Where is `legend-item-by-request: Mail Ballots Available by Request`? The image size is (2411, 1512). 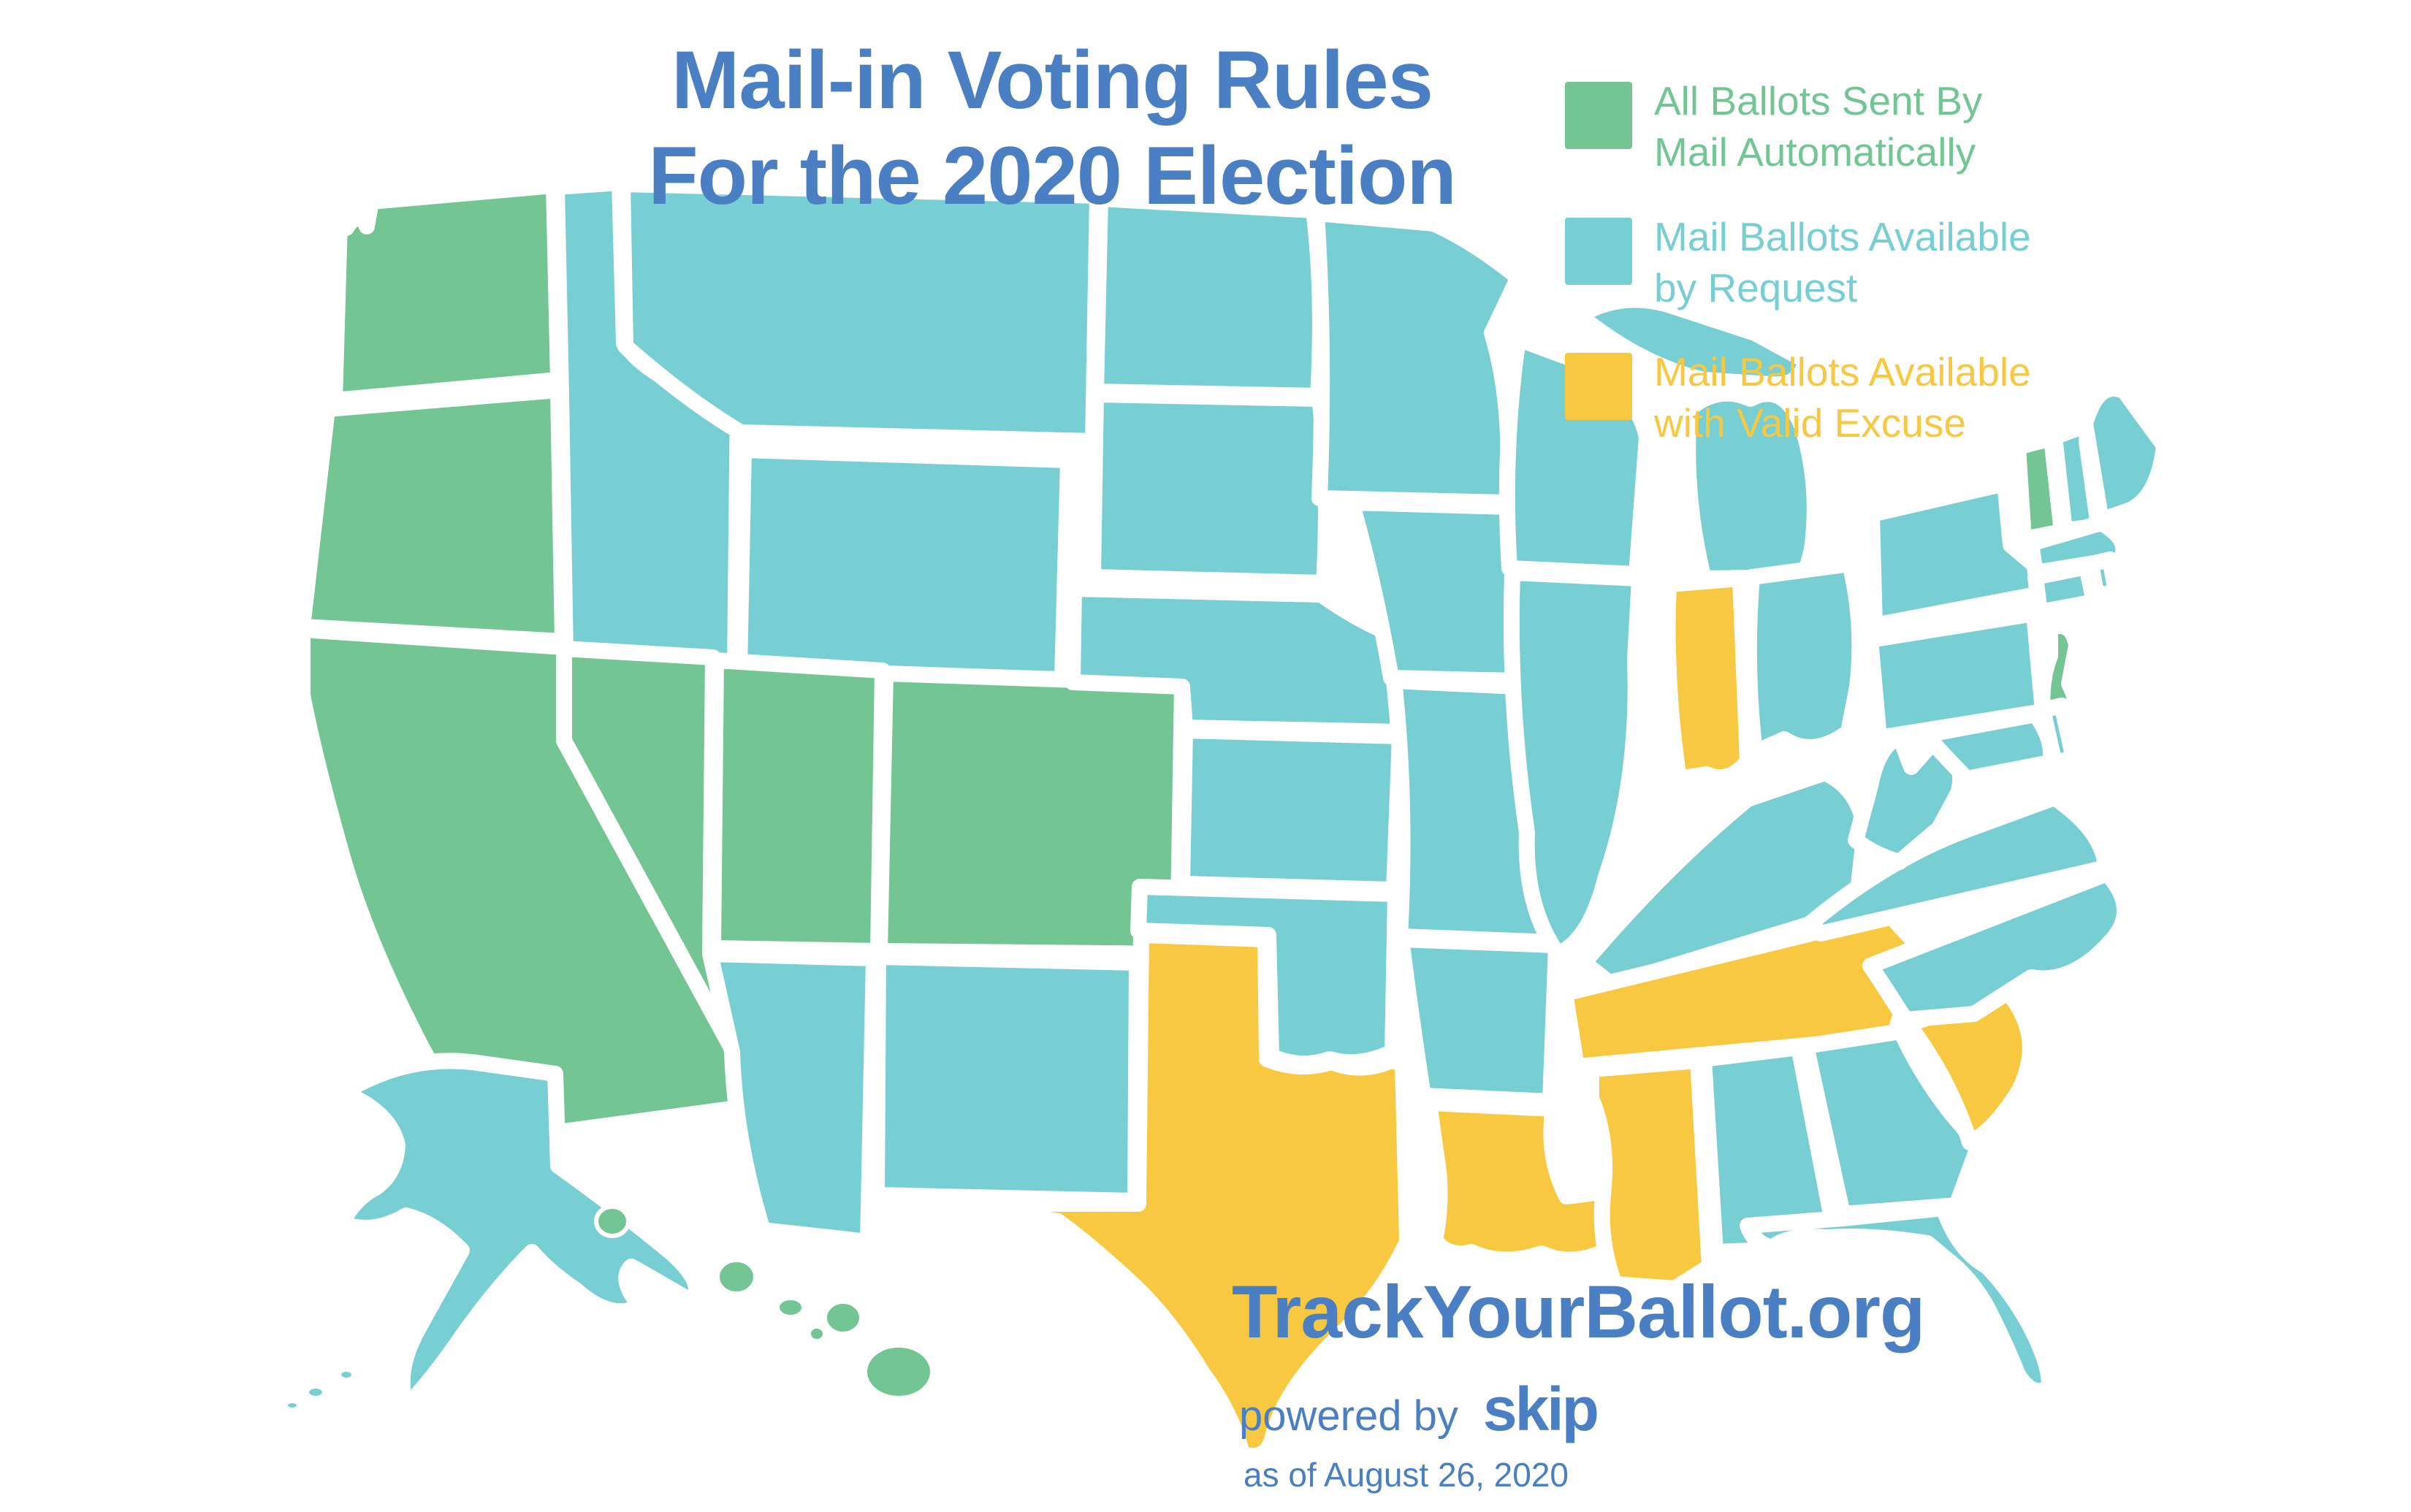
legend-item-by-request: Mail Ballots Available by Request is located at coordinates (1948, 263).